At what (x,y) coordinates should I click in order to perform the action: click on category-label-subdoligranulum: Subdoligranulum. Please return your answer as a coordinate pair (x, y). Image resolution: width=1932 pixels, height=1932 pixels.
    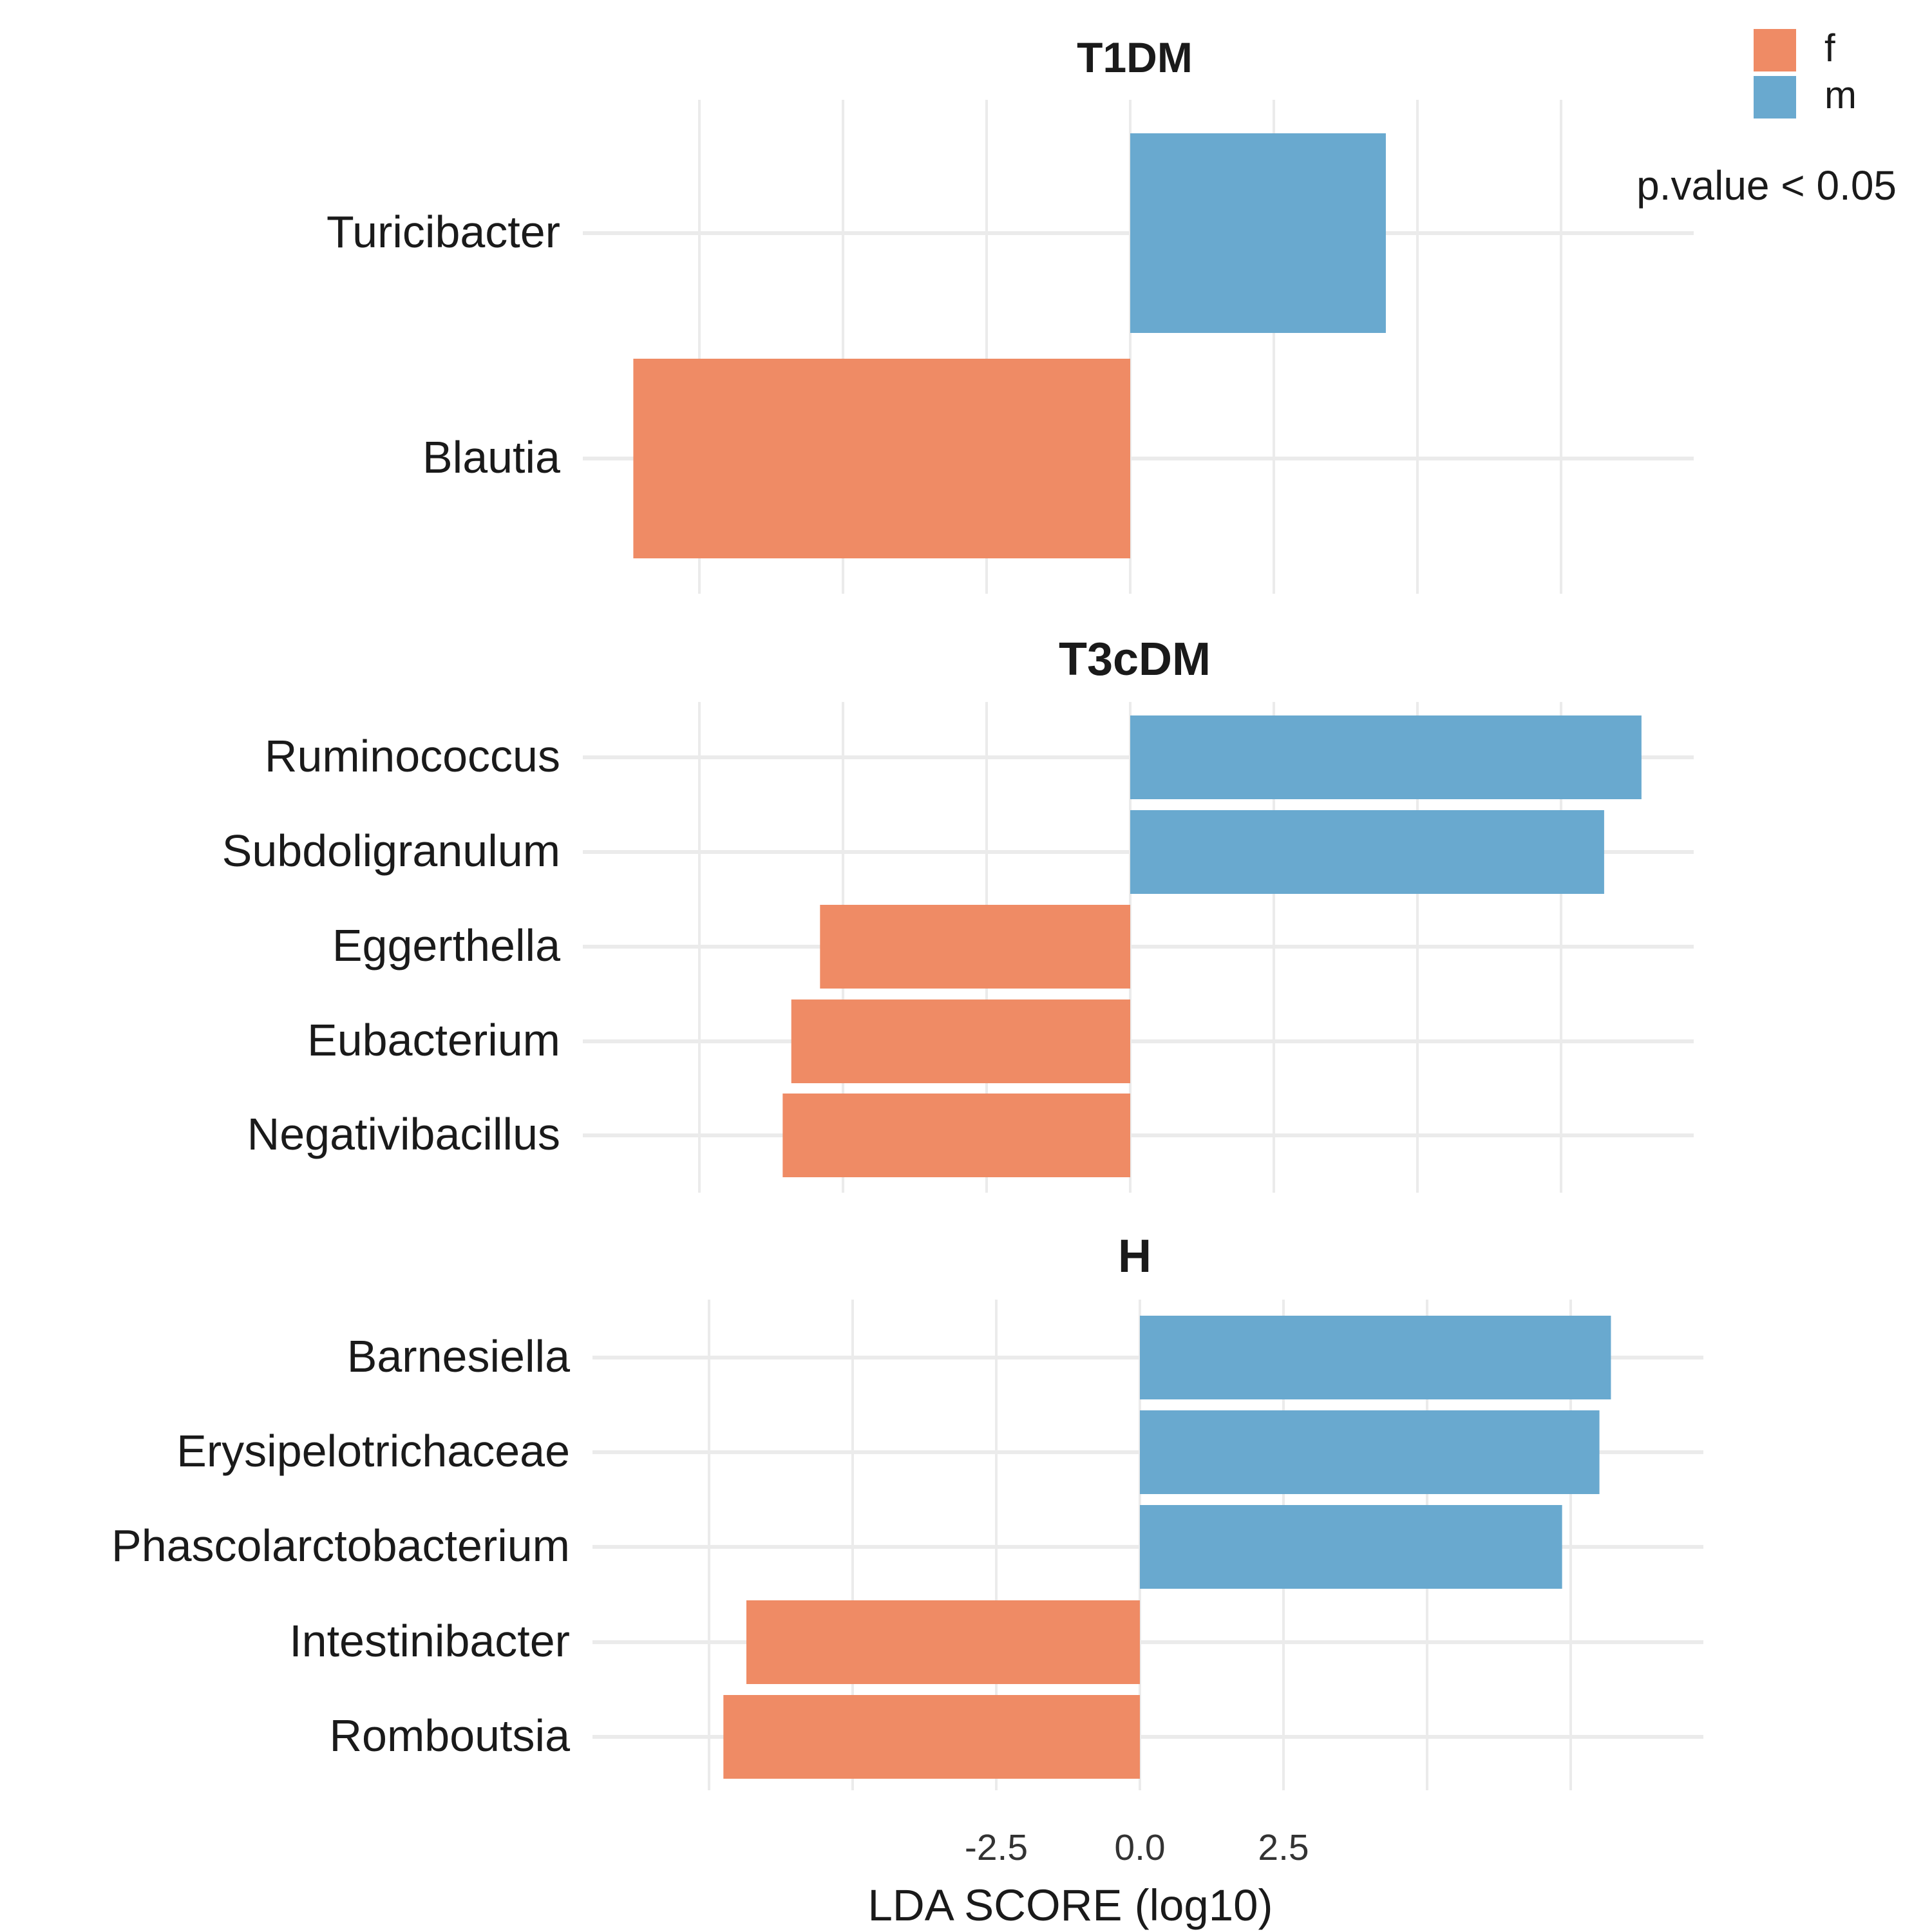
    Looking at the image, I should click on (391, 851).